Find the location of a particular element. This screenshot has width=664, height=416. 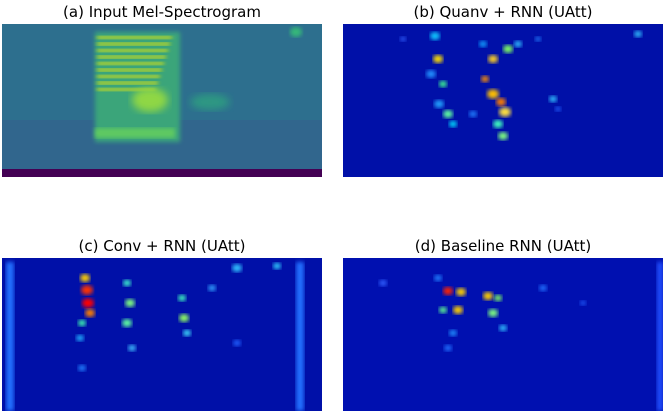

panel-title: (b) Quanv + RNN (UAtt) is located at coordinates (502, 12).